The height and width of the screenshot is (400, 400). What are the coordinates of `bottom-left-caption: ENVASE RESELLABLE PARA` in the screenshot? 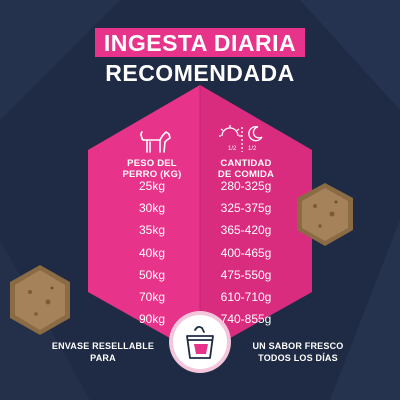 It's located at (103, 352).